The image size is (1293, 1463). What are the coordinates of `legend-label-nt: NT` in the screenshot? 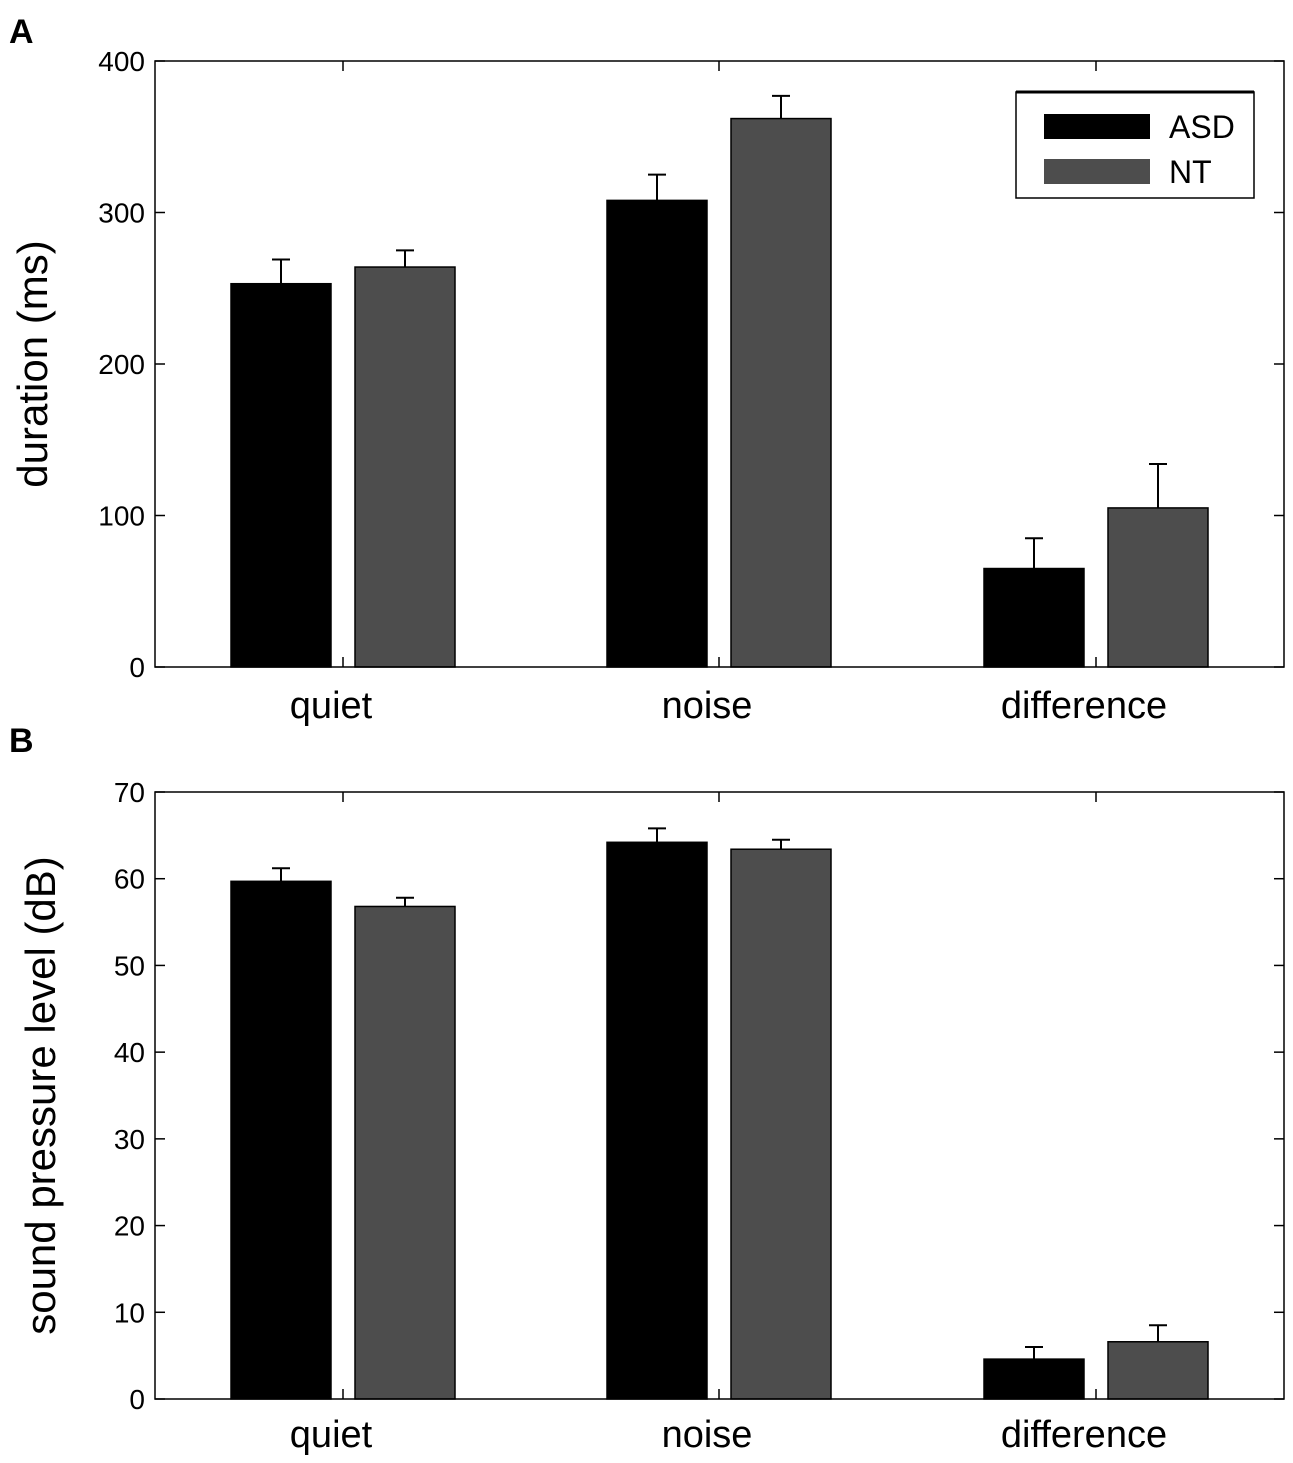 It's located at (1190, 172).